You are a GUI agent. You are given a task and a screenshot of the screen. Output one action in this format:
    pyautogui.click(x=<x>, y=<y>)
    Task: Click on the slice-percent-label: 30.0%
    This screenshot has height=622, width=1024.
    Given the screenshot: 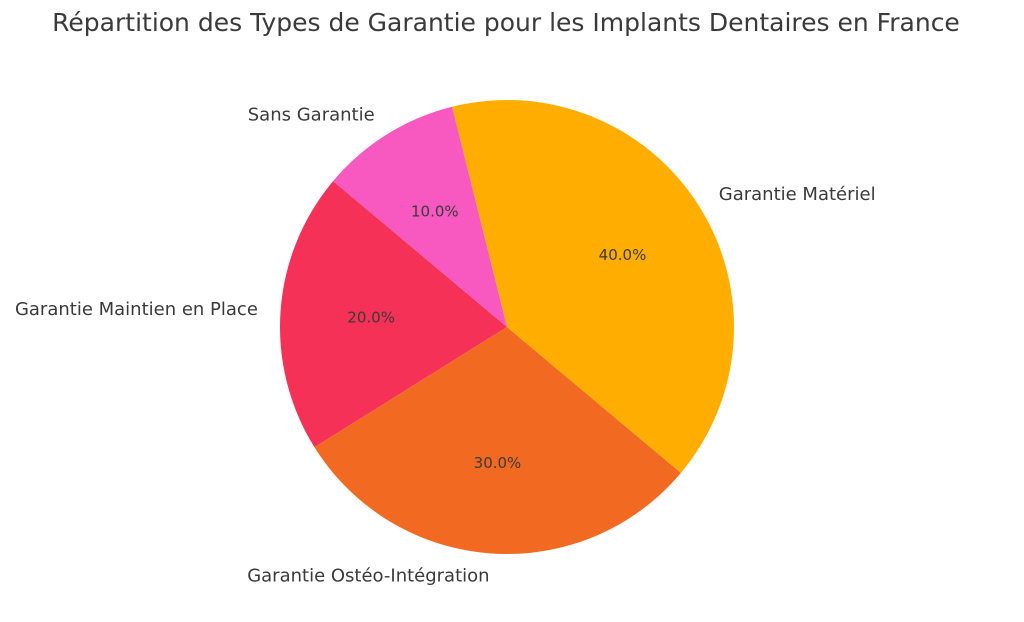 What is the action you would take?
    pyautogui.click(x=498, y=463)
    